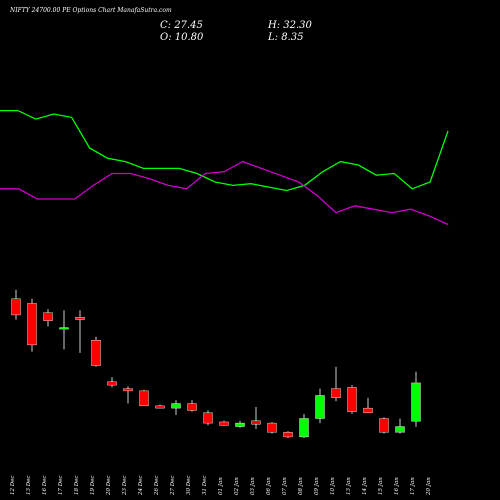 Image resolution: width=500 pixels, height=500 pixels. What do you see at coordinates (333, 486) in the screenshot?
I see `x-tick-label: 10 Jan` at bounding box center [333, 486].